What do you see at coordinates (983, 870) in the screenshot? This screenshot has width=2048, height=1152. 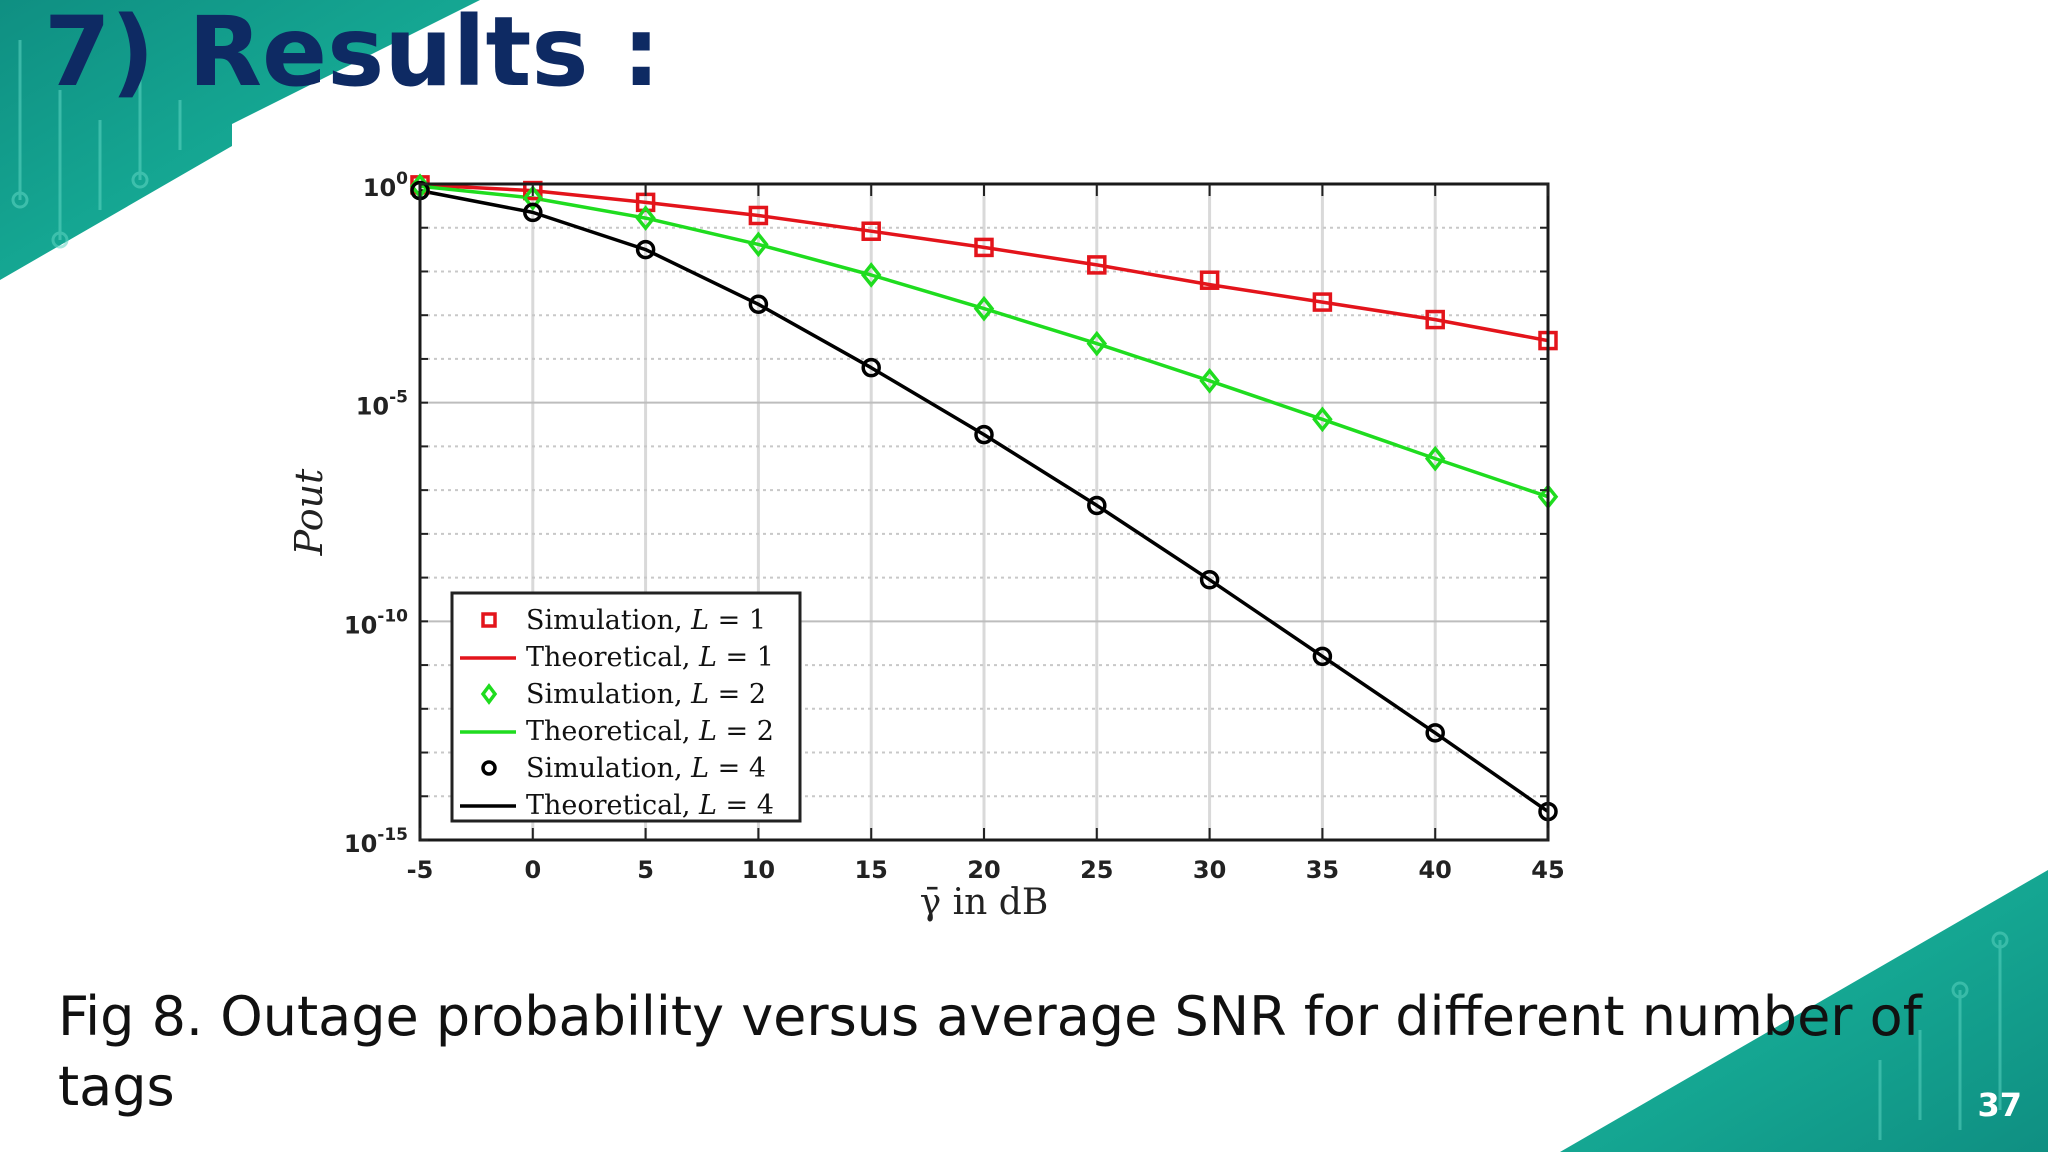 I see `x-tick-label: 20` at bounding box center [983, 870].